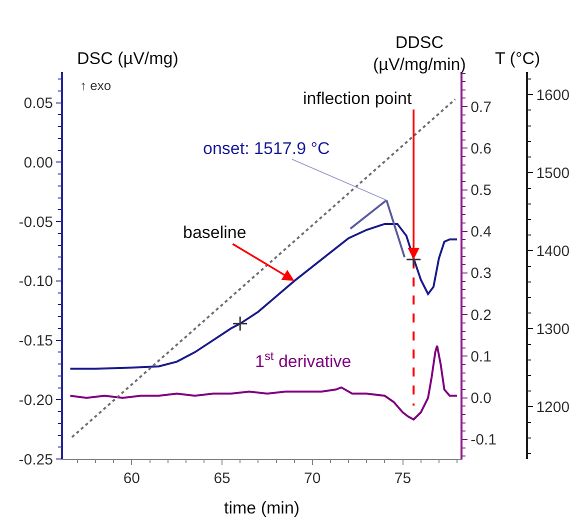 This screenshot has height=526, width=582. I want to click on y2-tick-label: 0.6, so click(481, 149).